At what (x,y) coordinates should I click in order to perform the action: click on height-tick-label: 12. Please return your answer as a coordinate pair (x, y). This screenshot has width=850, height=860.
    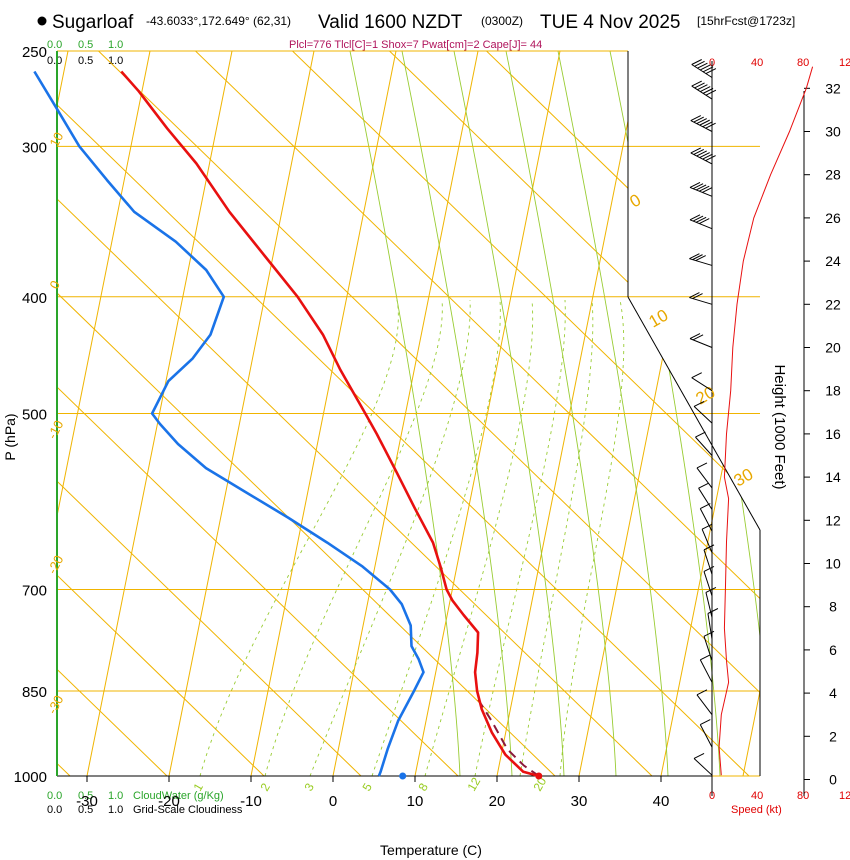
    Looking at the image, I should click on (833, 520).